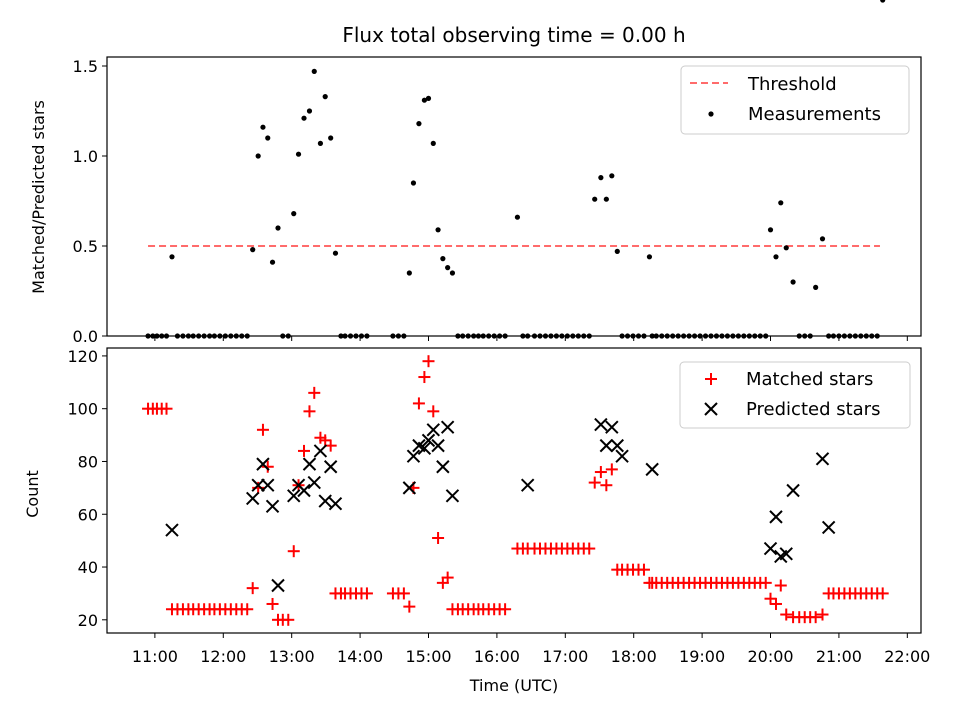  I want to click on y-tick-label: 100, so click(82, 409).